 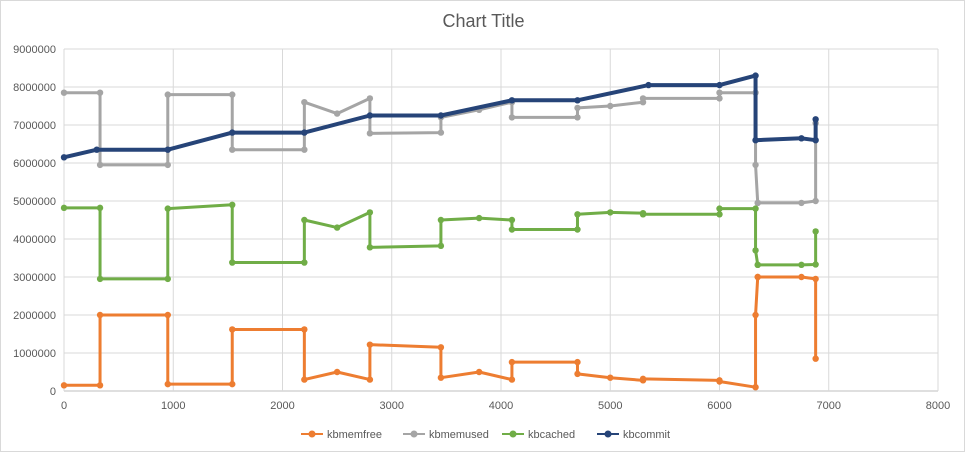 I want to click on series-line-kbcached, so click(x=440, y=242).